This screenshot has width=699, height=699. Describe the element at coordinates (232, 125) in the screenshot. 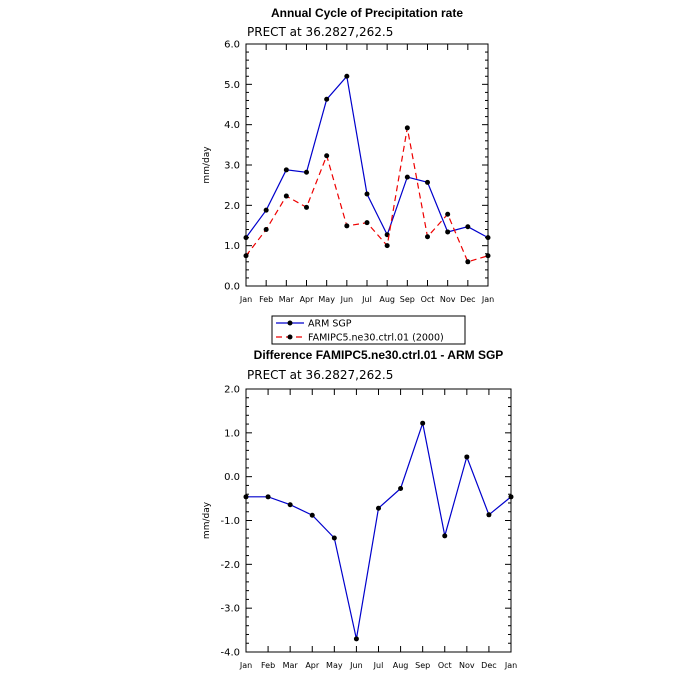

I see `y-tick-label: 4.0` at that location.